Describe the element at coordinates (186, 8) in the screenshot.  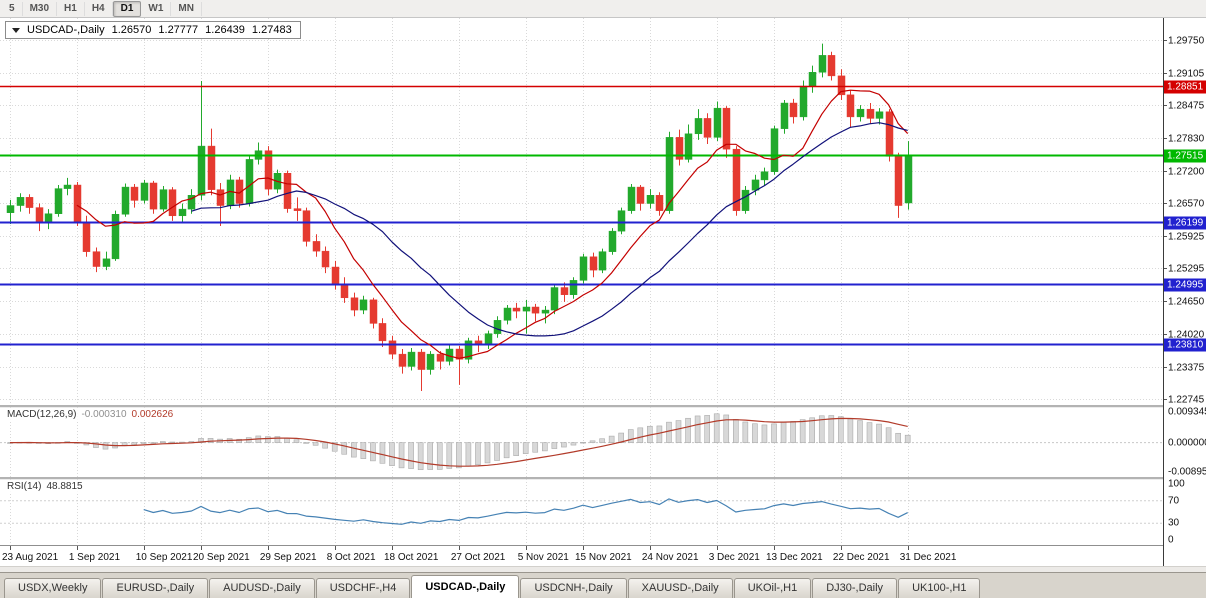
I see `timeframe-mn-button: MN` at that location.